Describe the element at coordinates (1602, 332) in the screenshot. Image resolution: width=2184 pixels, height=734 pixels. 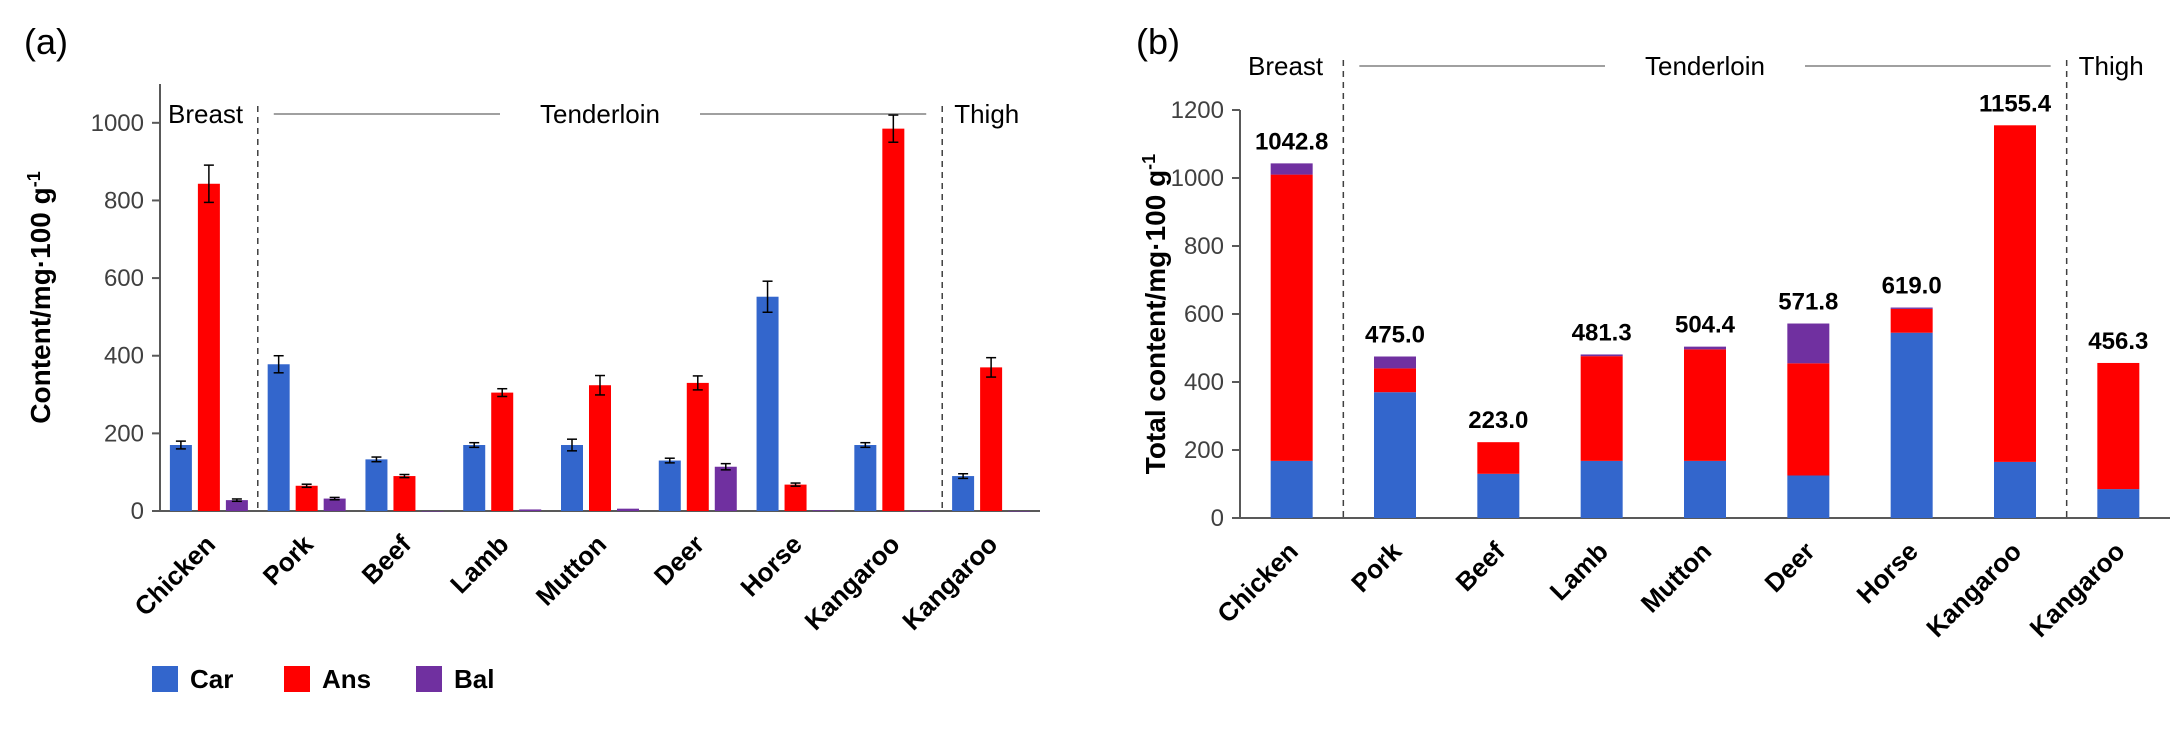
I see `total-label: 481.3` at that location.